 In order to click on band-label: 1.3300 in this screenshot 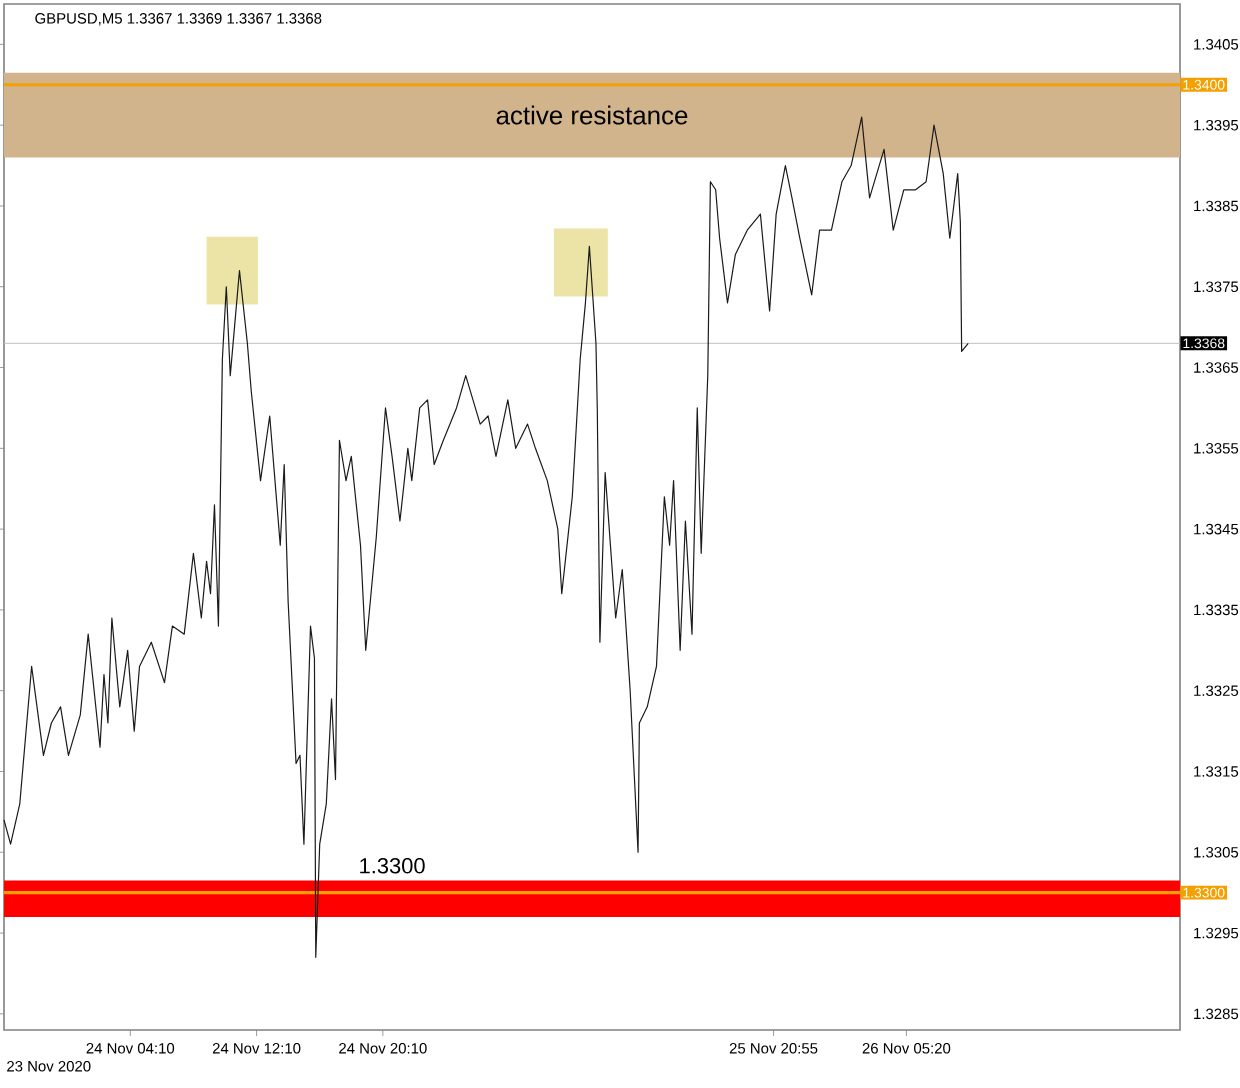, I will do `click(392, 866)`.